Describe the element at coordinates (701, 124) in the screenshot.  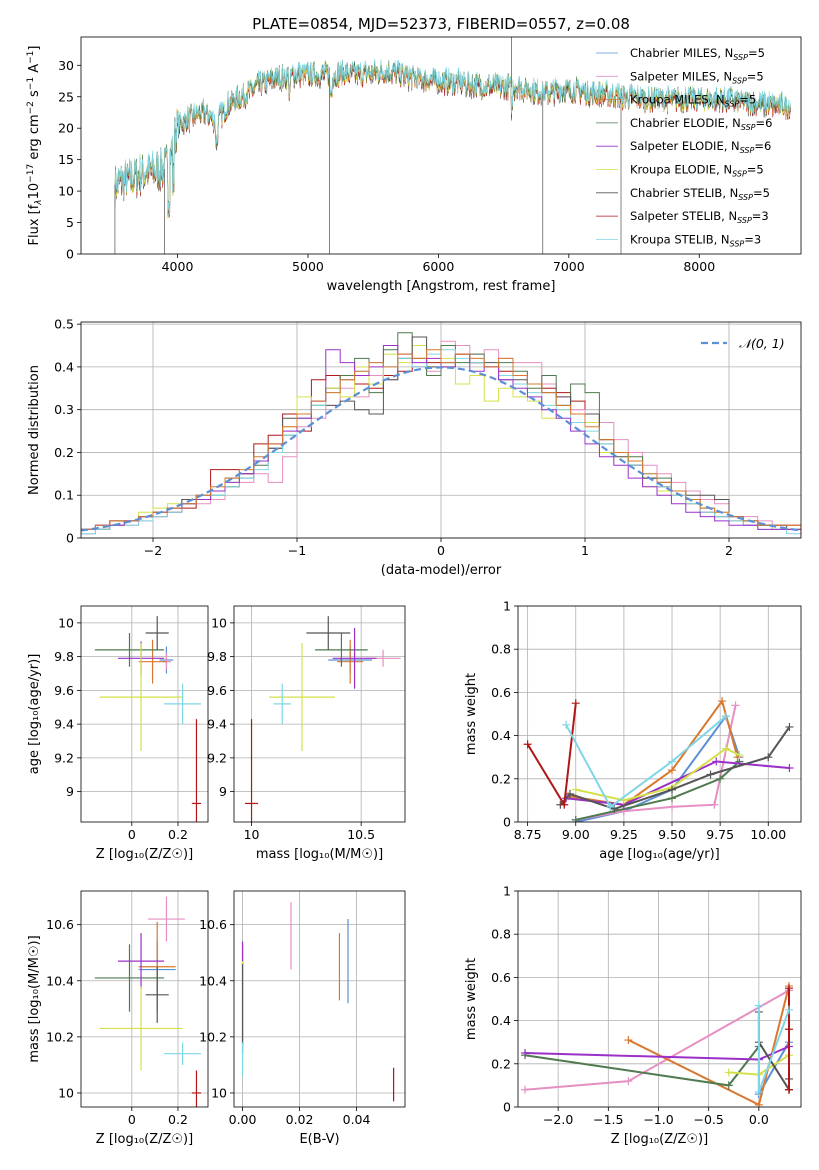
I see `legend-label: Chabrier ELODIE, NSSP=6` at that location.